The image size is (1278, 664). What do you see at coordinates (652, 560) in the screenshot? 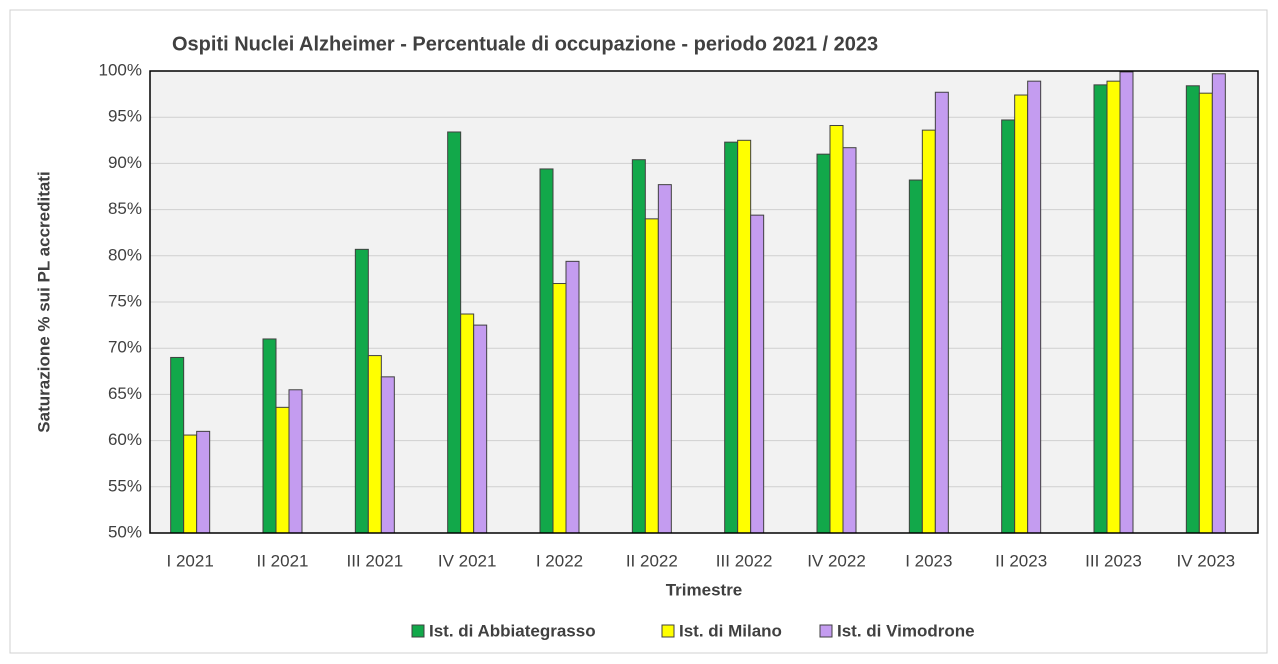
I see `x-tick-label: II 2022` at bounding box center [652, 560].